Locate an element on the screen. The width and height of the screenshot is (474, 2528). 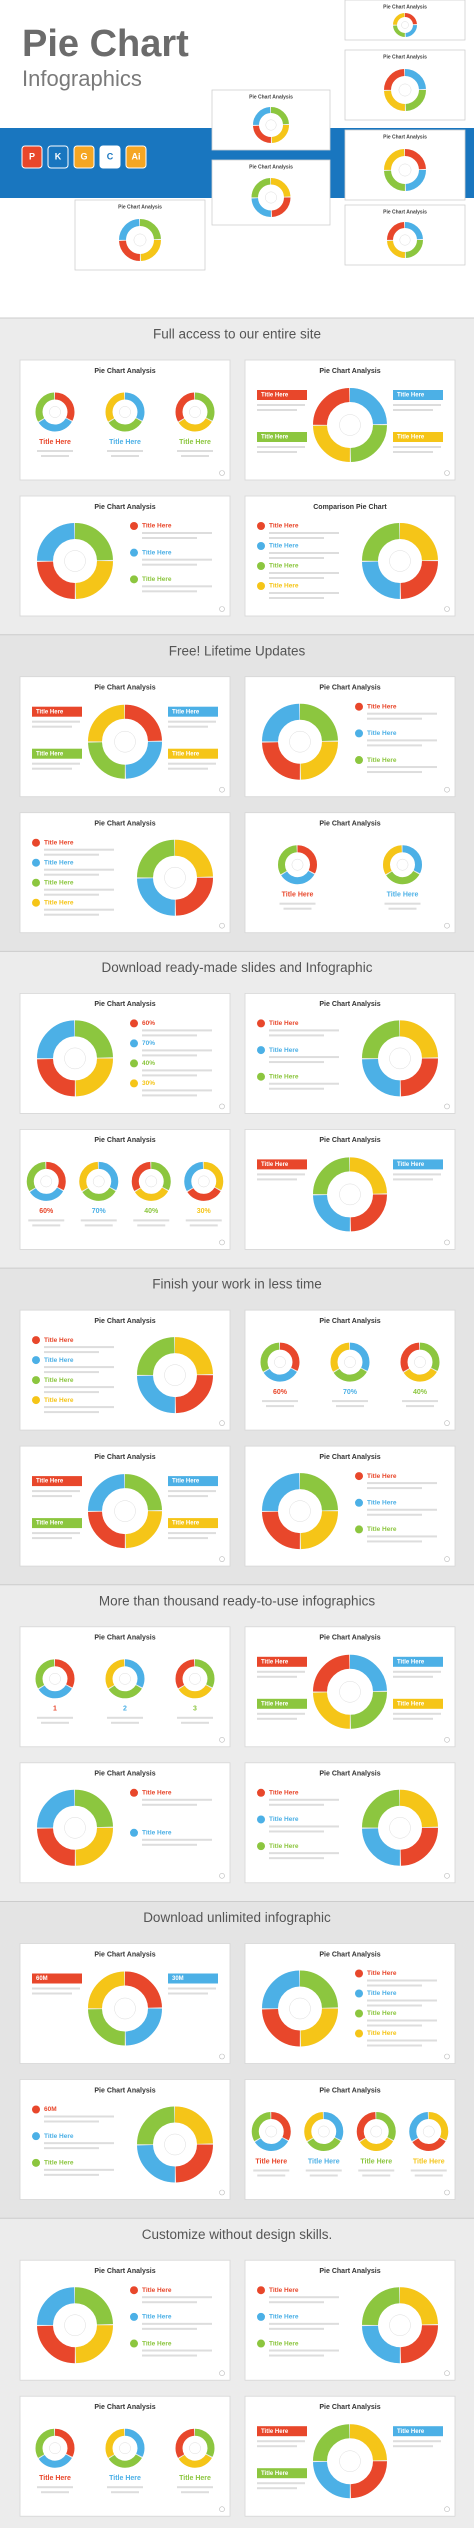
app-icon-label: Ai is located at coordinates (136, 156).